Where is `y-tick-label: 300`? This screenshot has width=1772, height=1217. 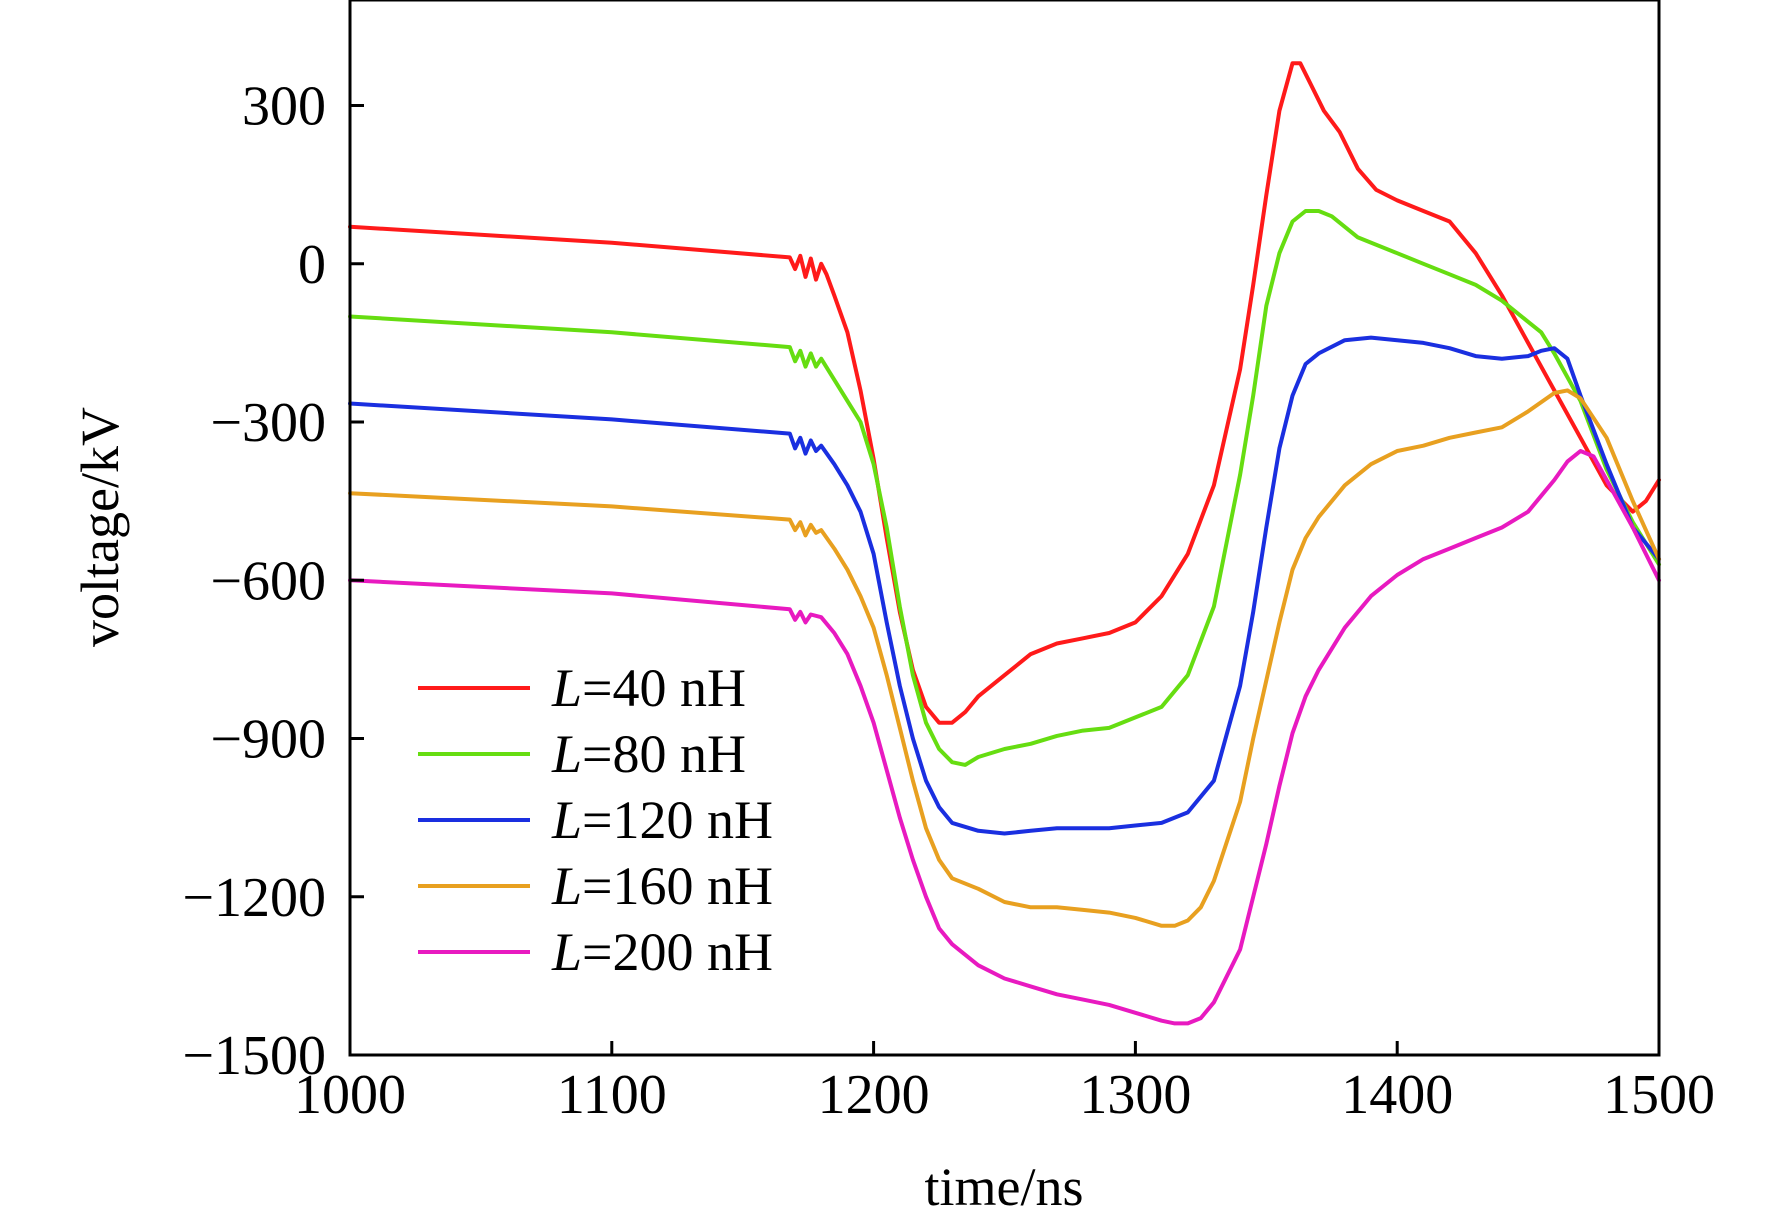 y-tick-label: 300 is located at coordinates (284, 107).